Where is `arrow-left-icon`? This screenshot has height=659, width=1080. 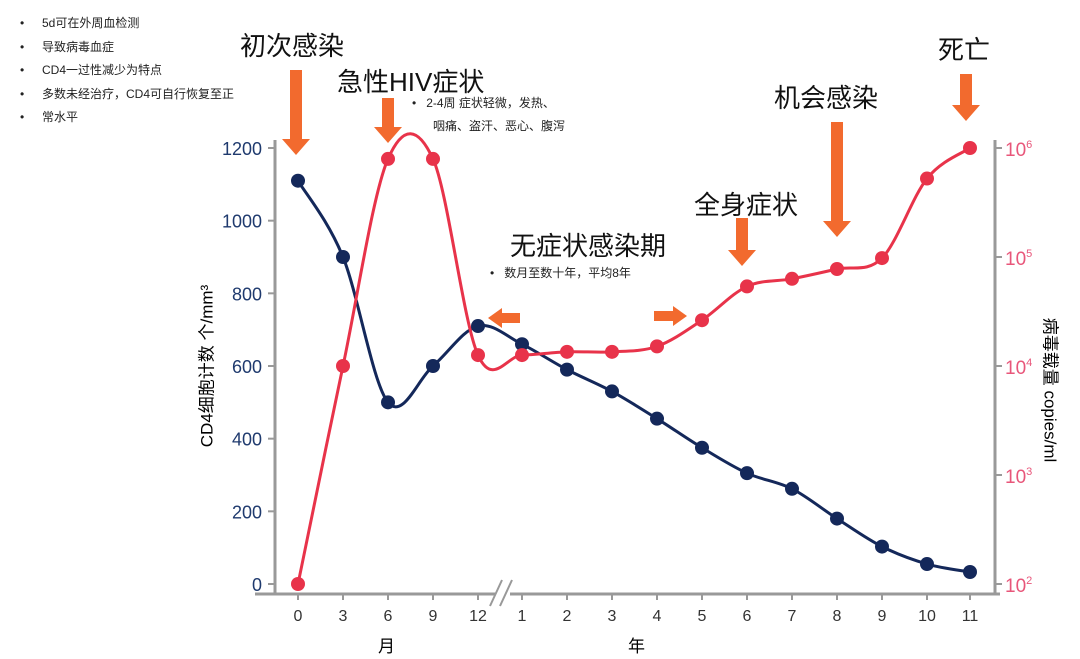
arrow-left-icon is located at coordinates (504, 318).